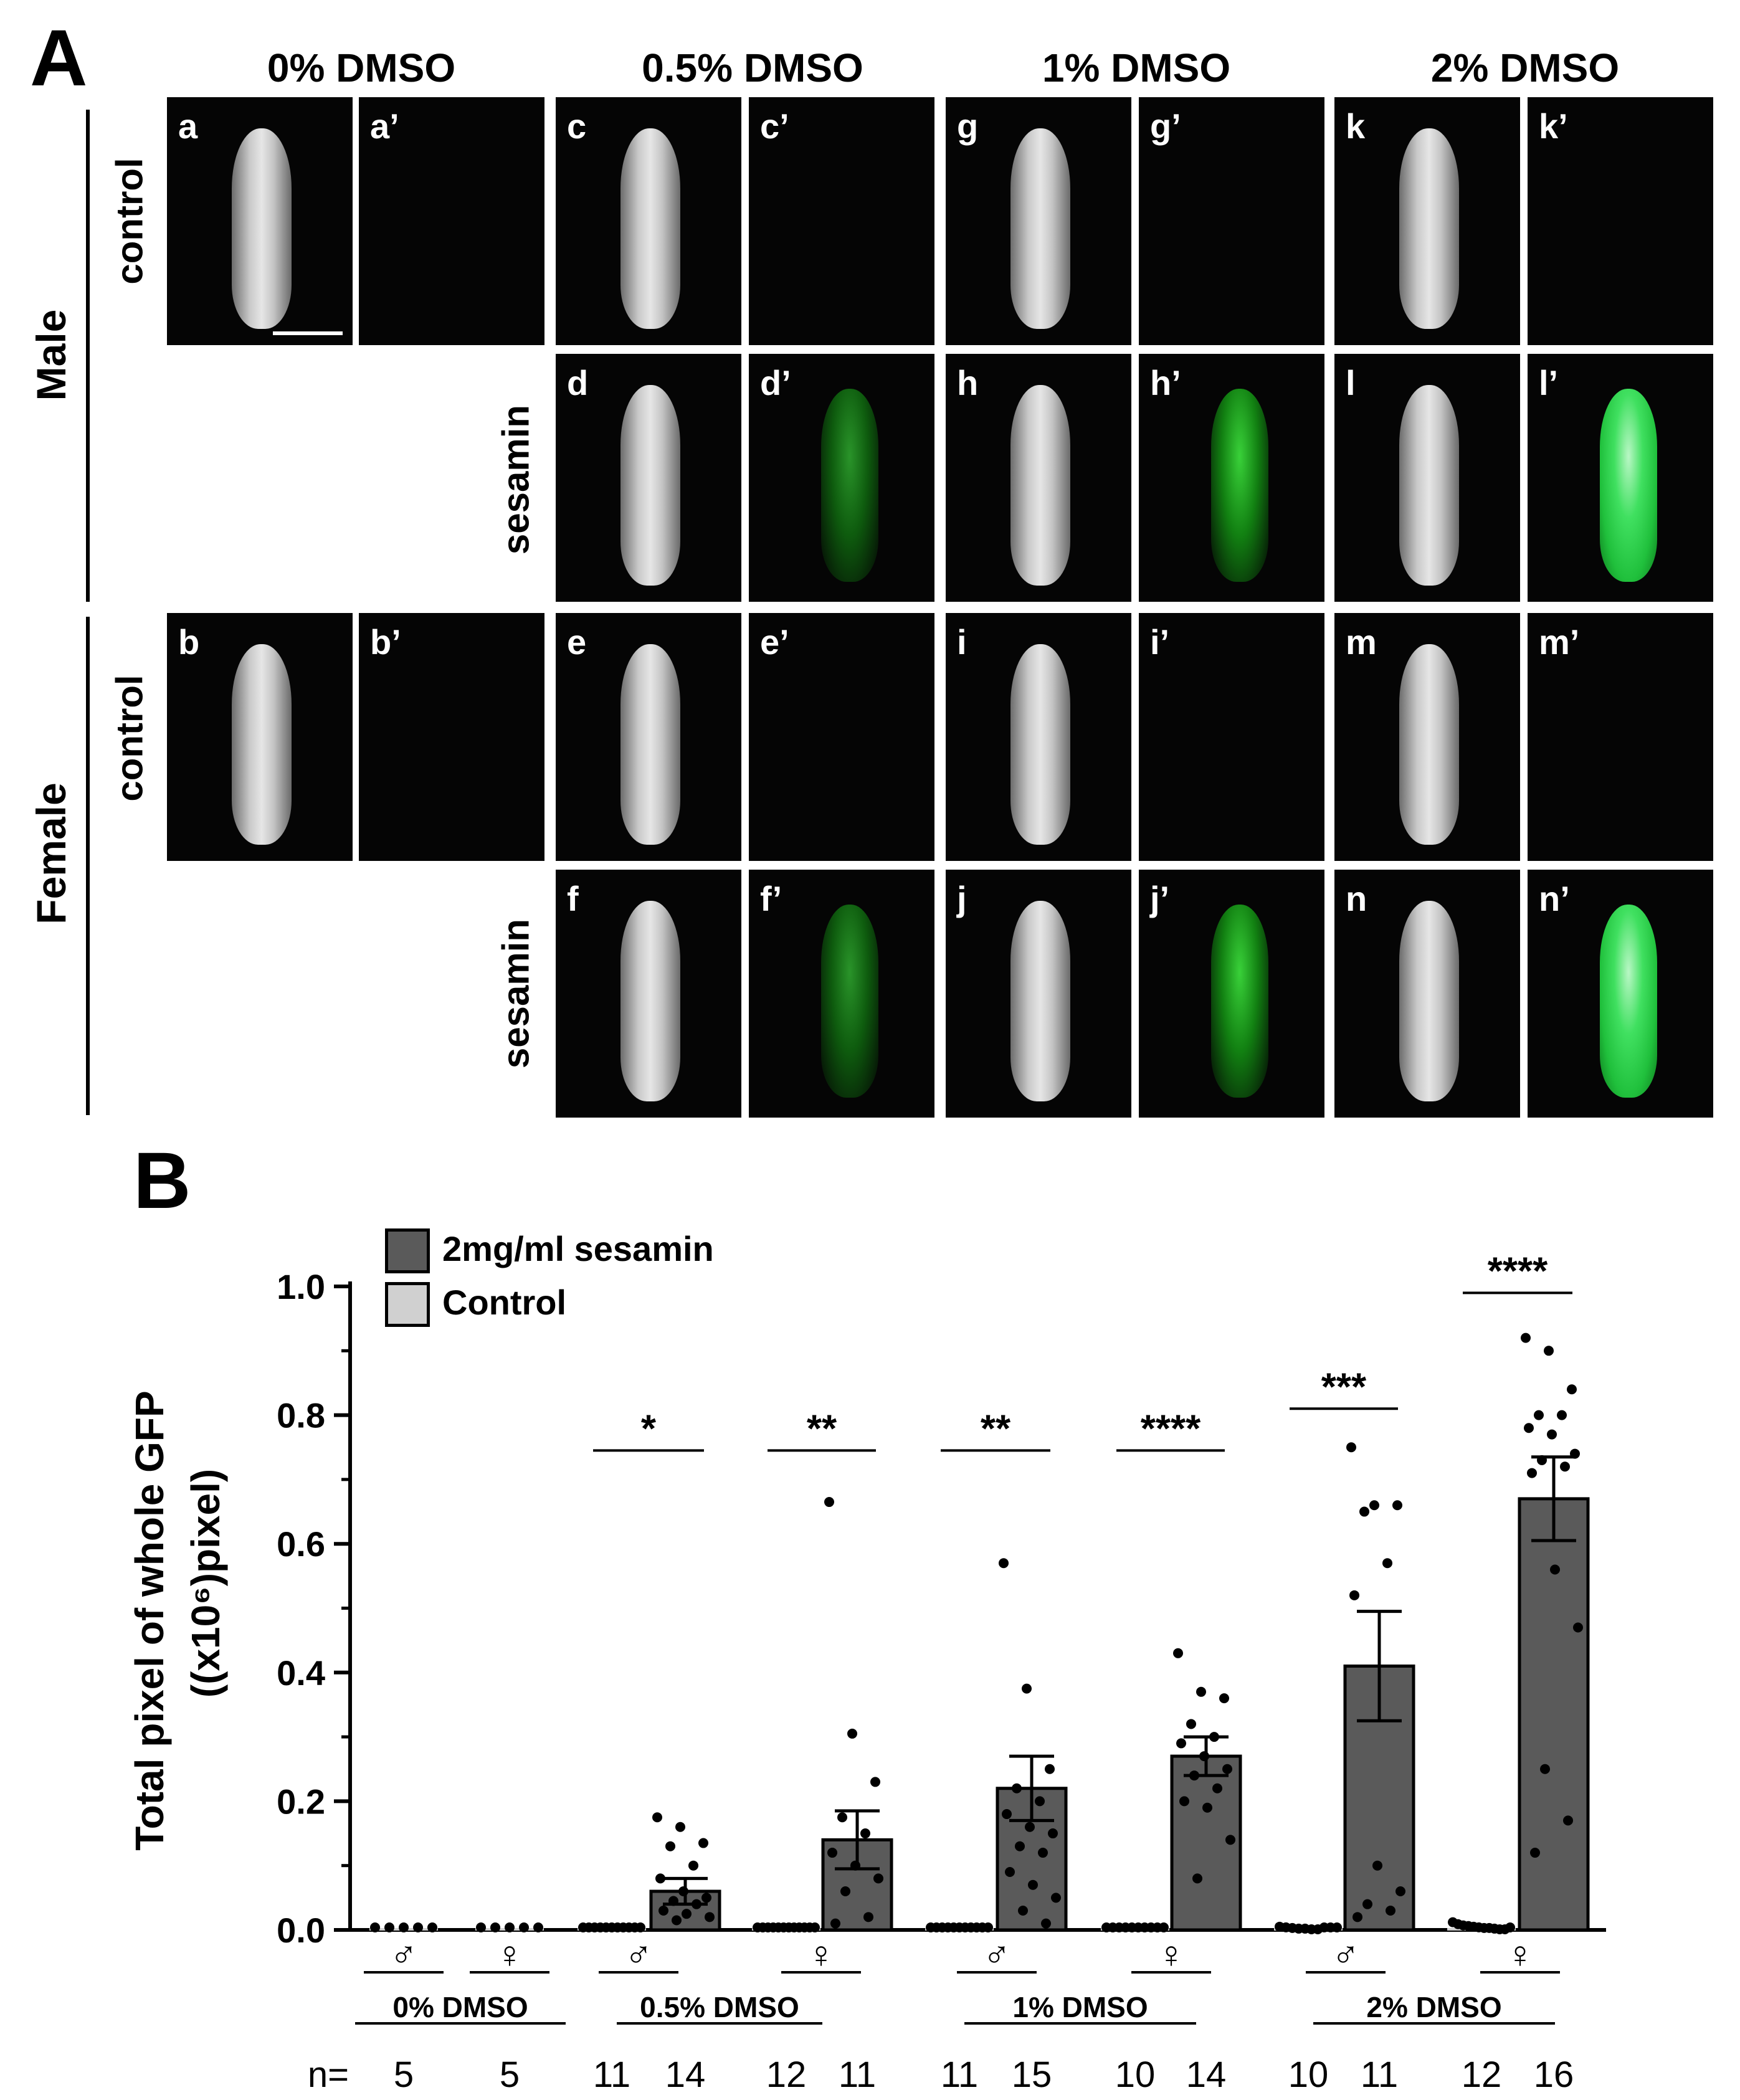 Image resolution: width=1740 pixels, height=2100 pixels. I want to click on image-tile-28: n’, so click(1620, 994).